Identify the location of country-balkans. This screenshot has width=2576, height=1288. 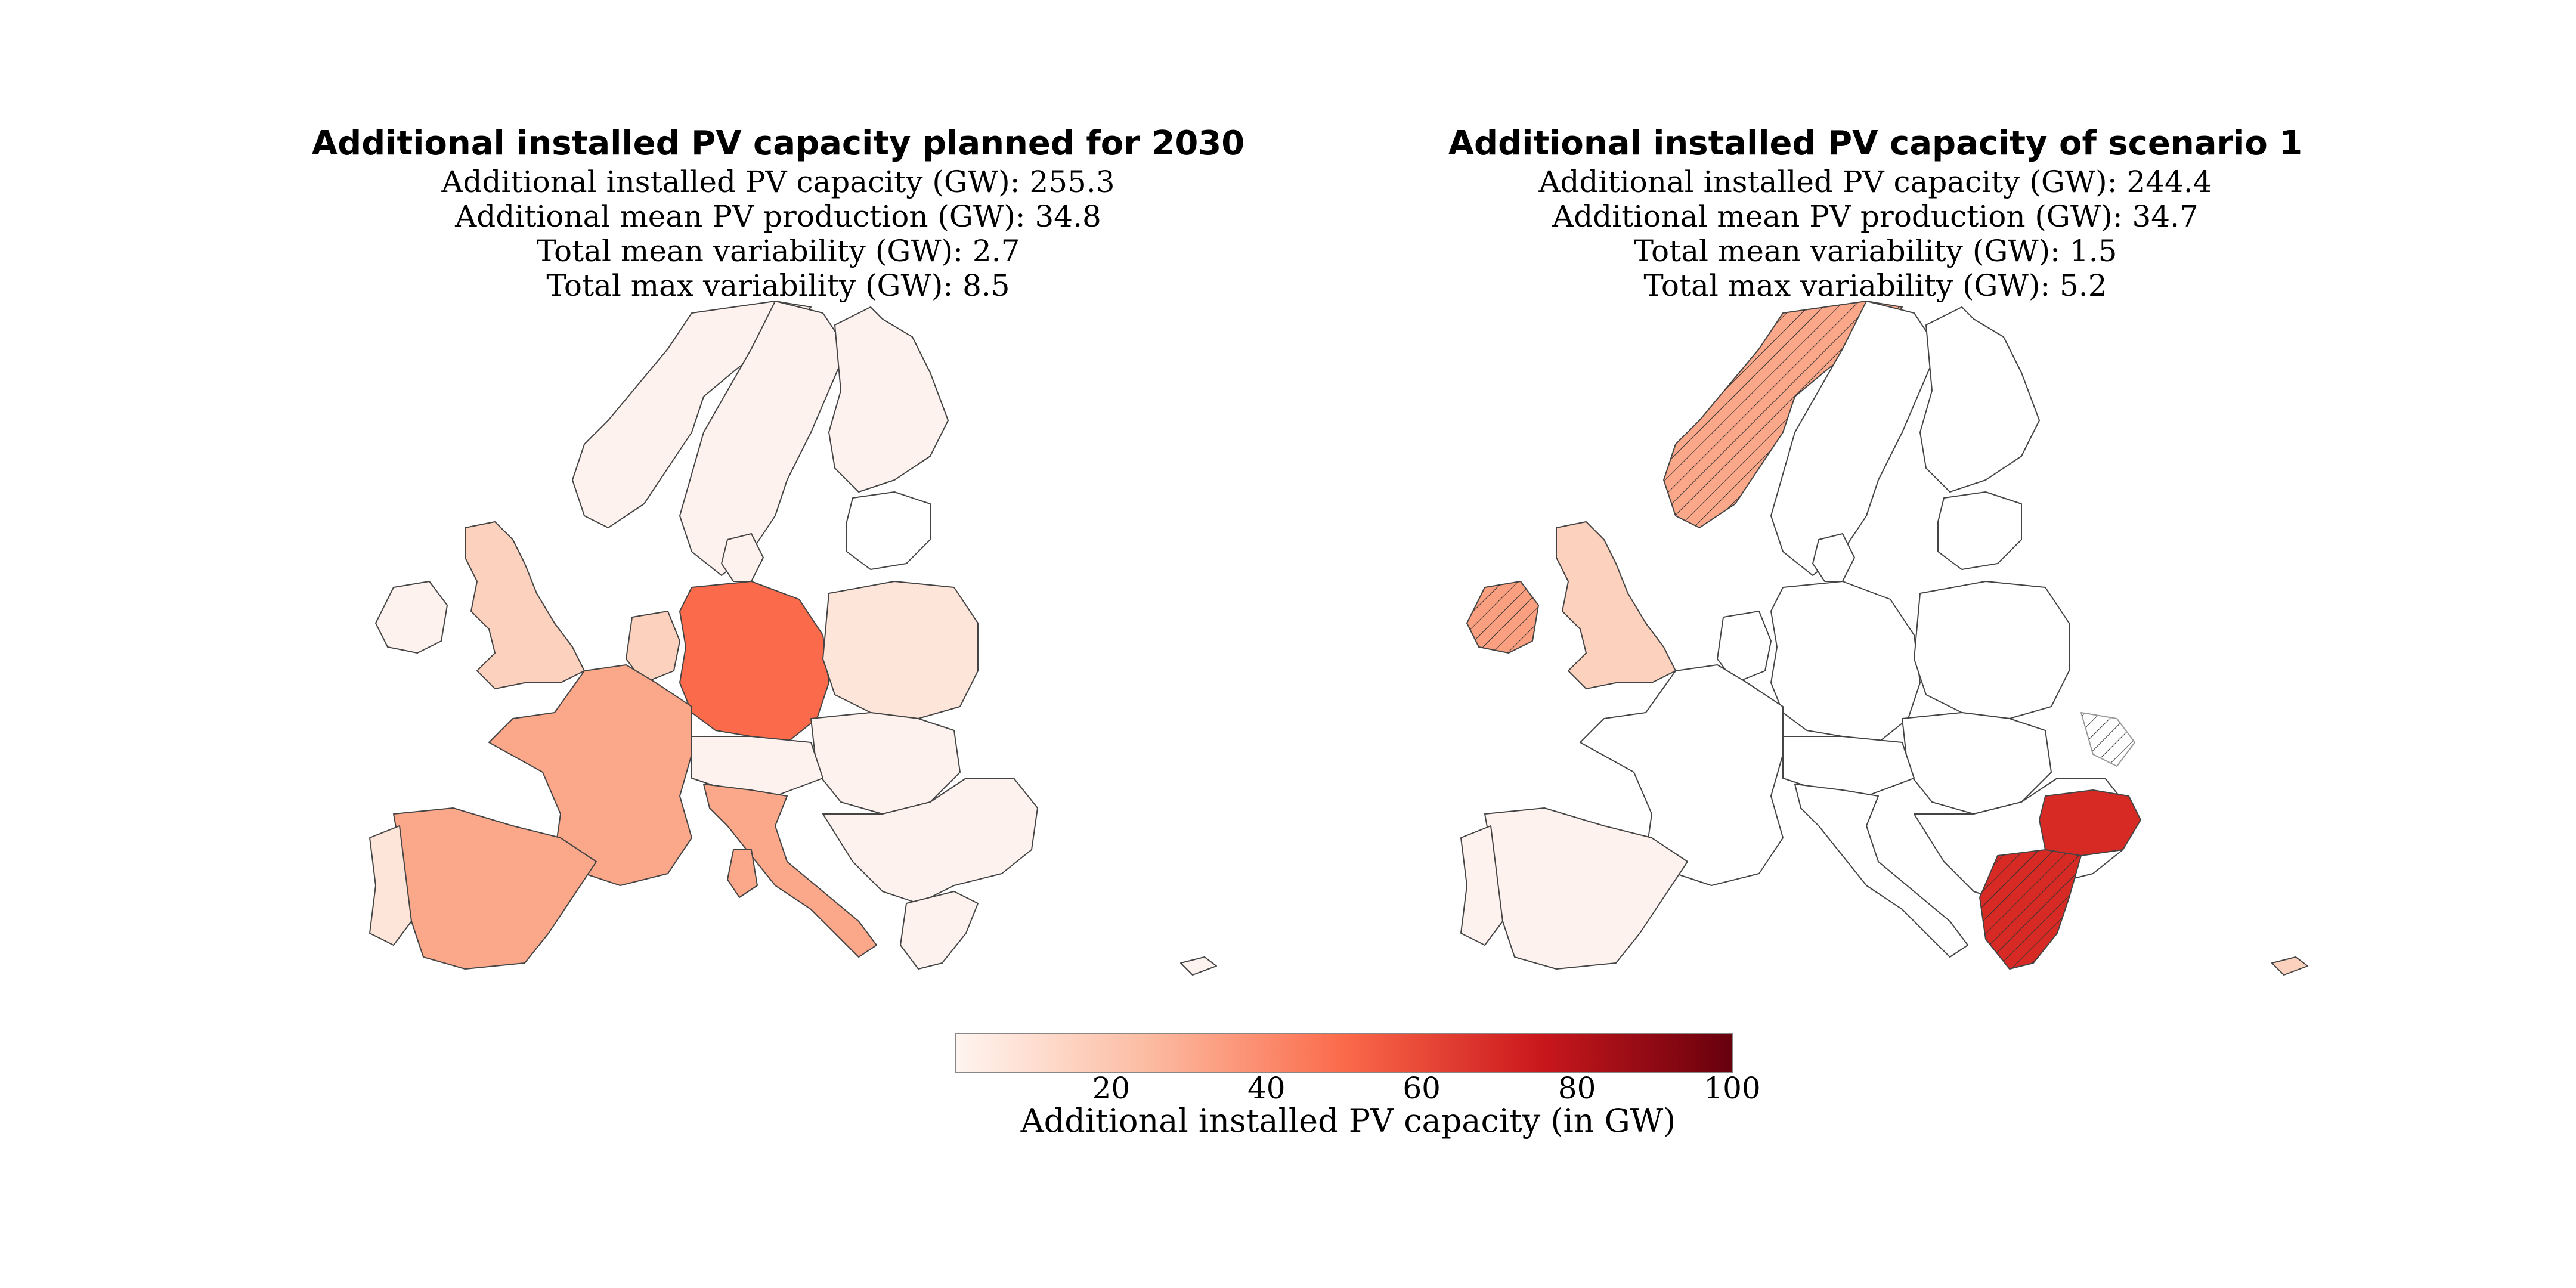
(930, 841).